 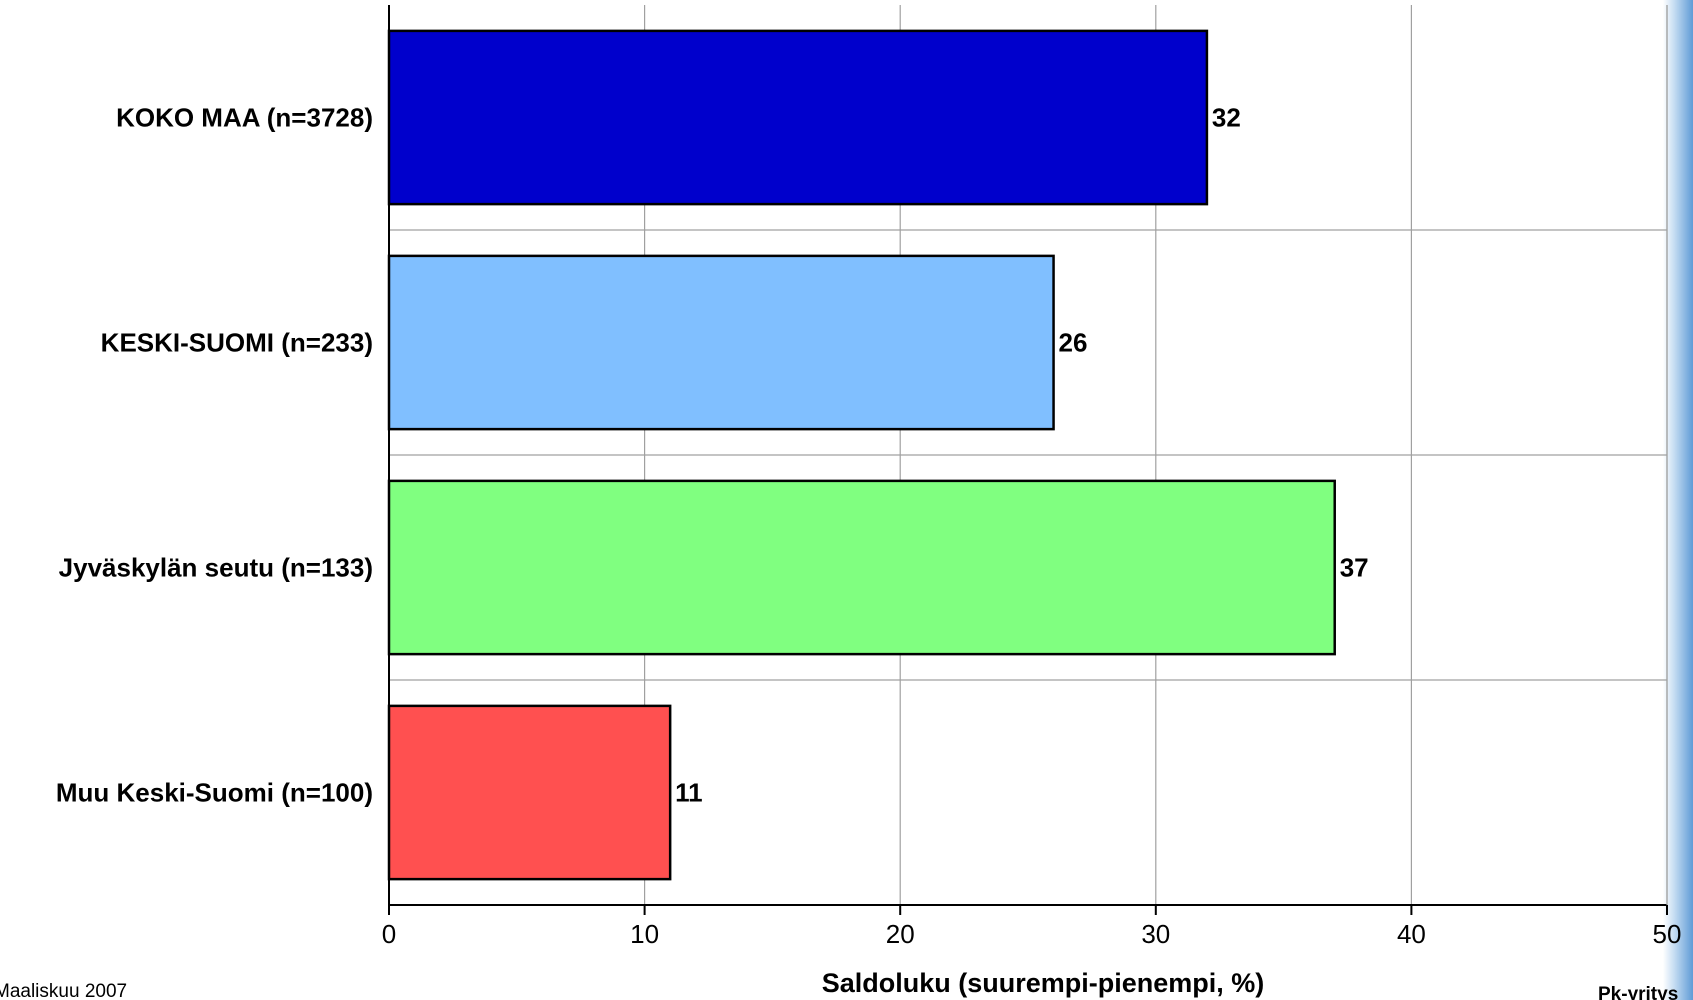 What do you see at coordinates (1043, 983) in the screenshot?
I see `x-axis-title: Saldoluku (suurempi-pienempi, %)` at bounding box center [1043, 983].